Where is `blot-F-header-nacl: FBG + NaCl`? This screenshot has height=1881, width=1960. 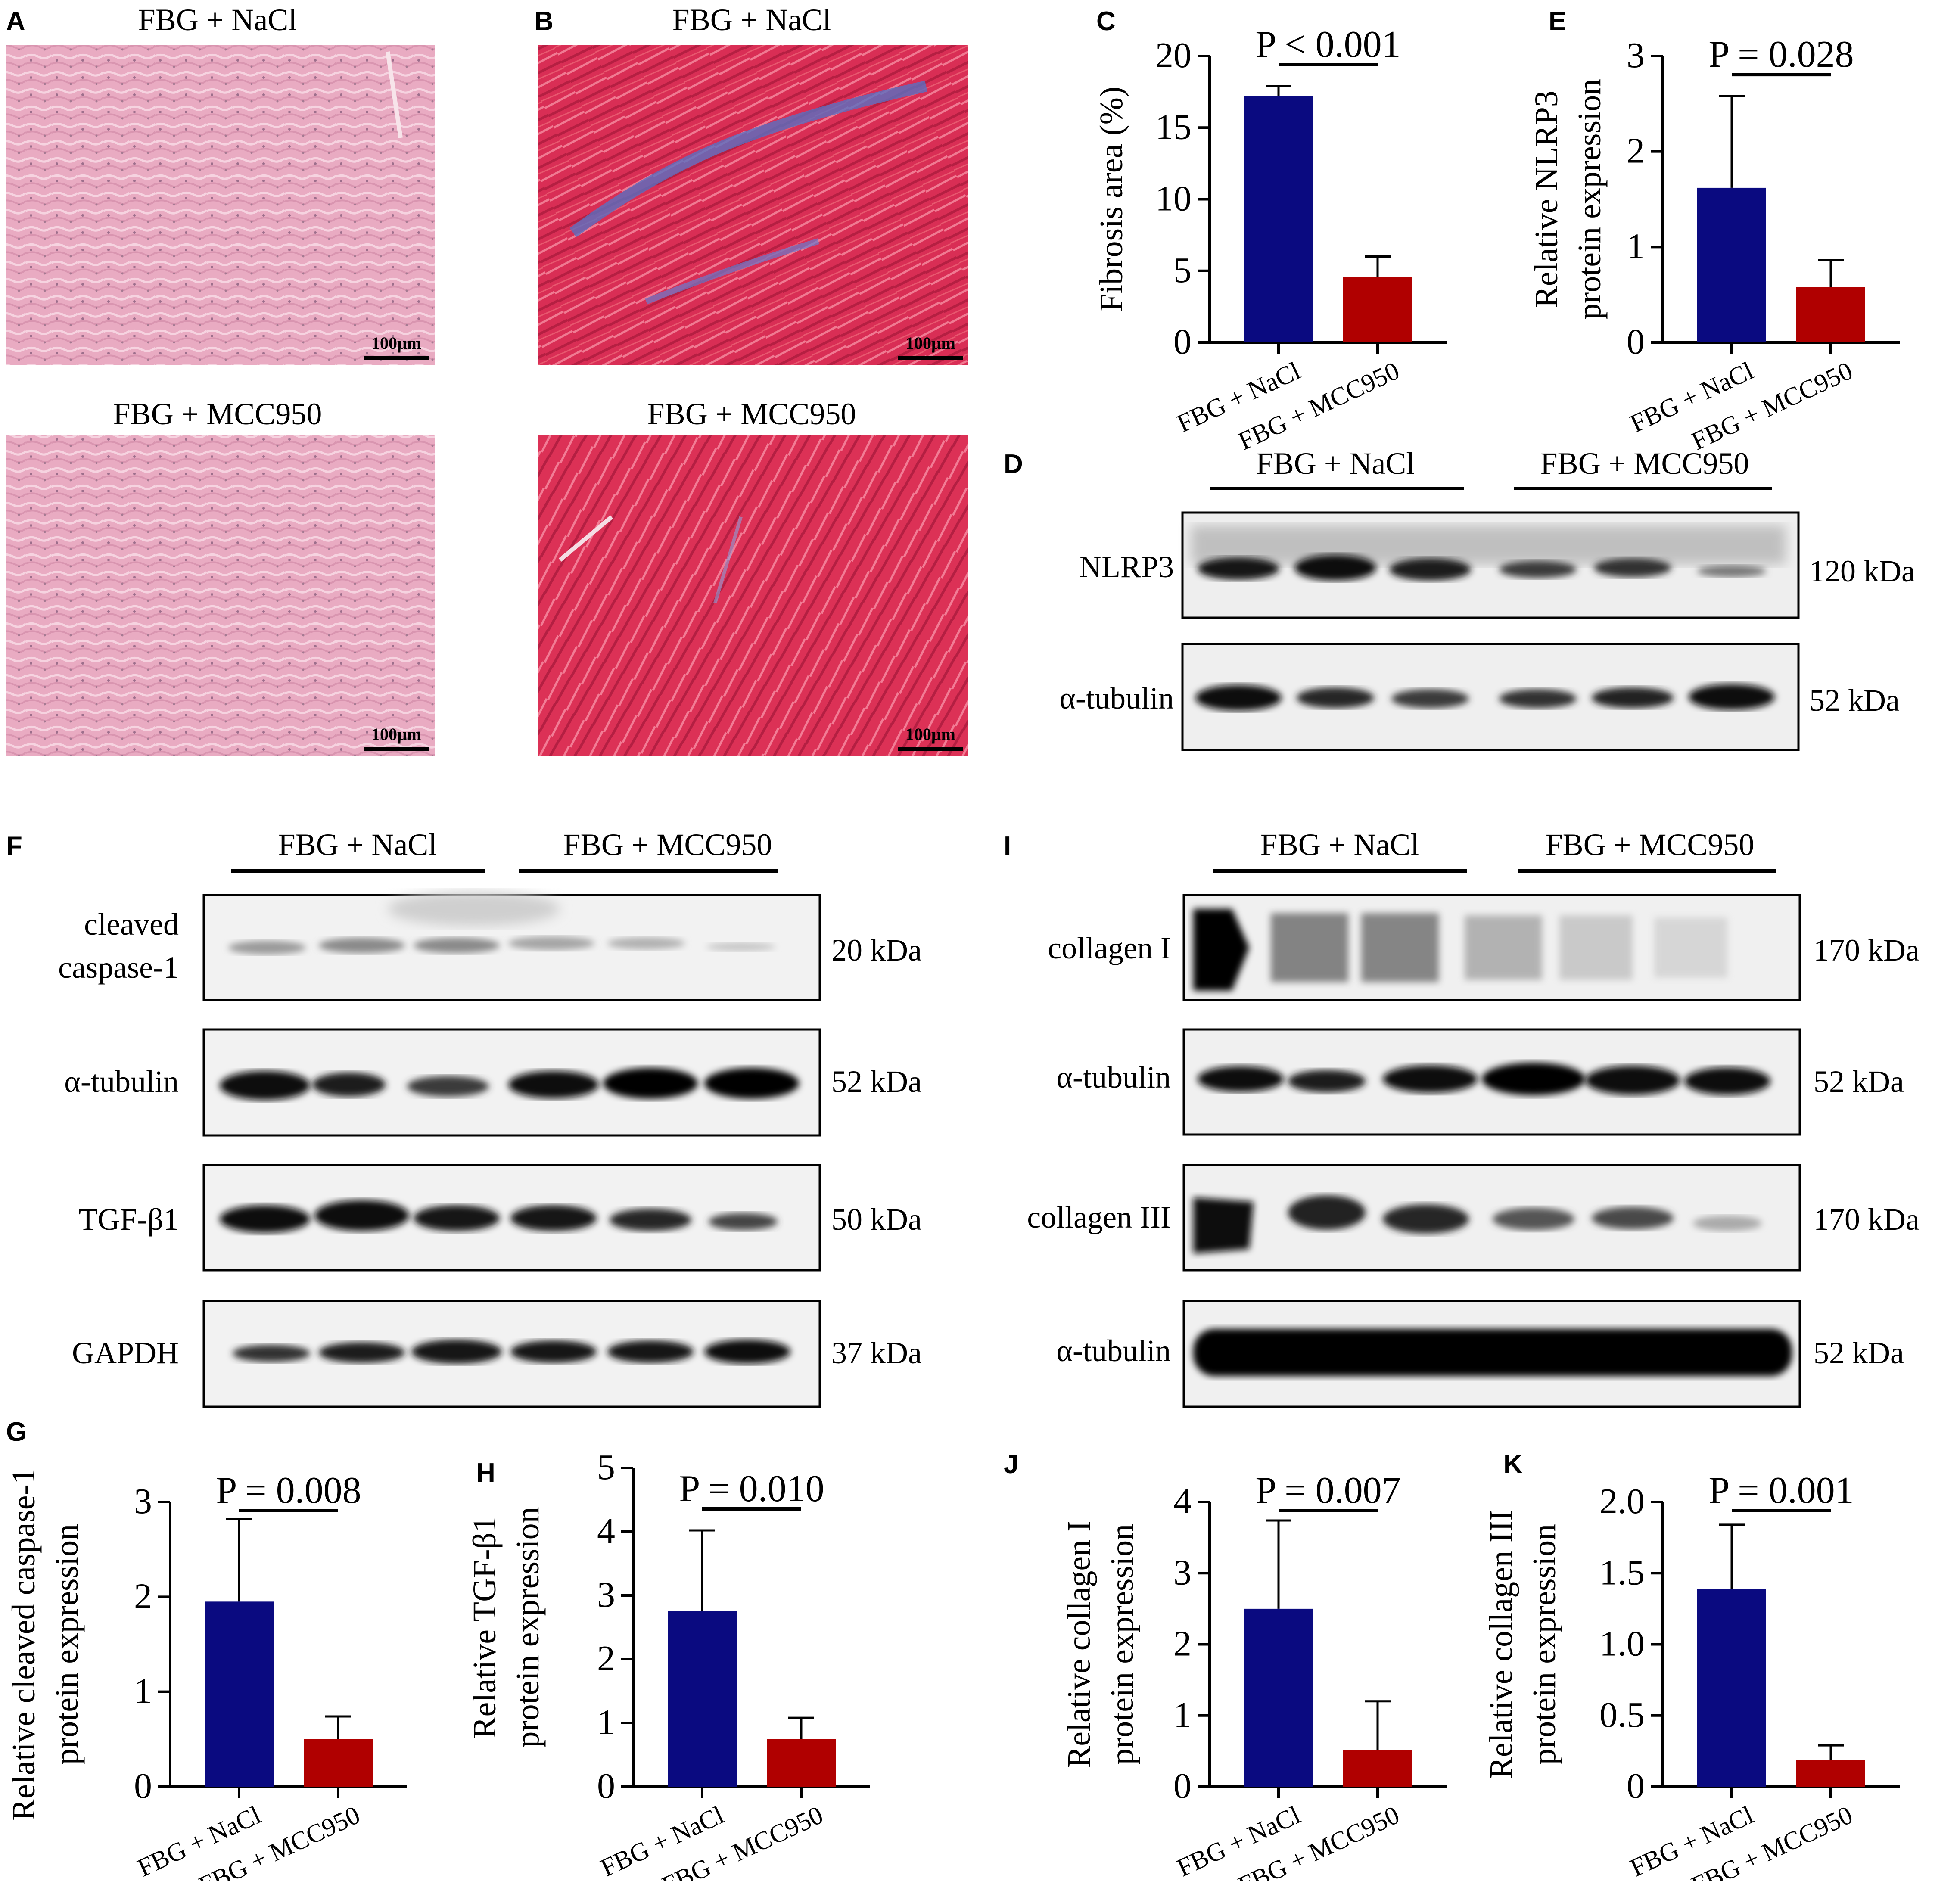
blot-F-header-nacl: FBG + NaCl is located at coordinates (358, 844).